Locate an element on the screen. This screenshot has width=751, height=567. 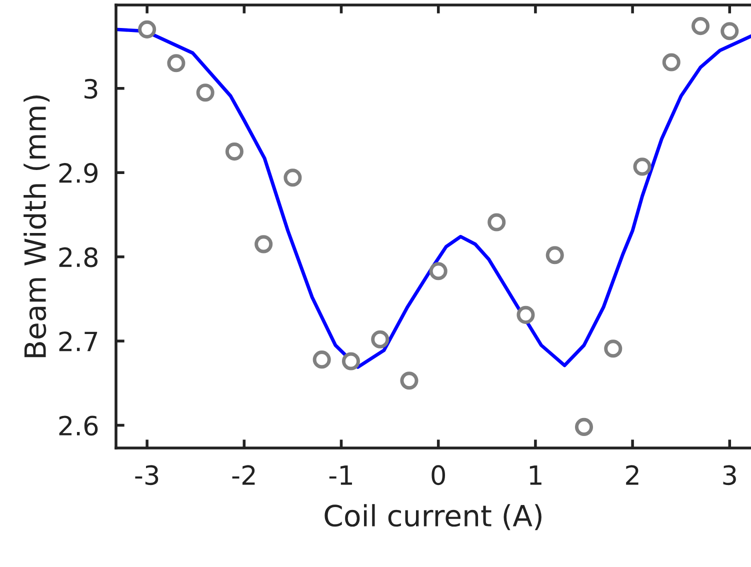
x-tick-label: -2 is located at coordinates (243, 475).